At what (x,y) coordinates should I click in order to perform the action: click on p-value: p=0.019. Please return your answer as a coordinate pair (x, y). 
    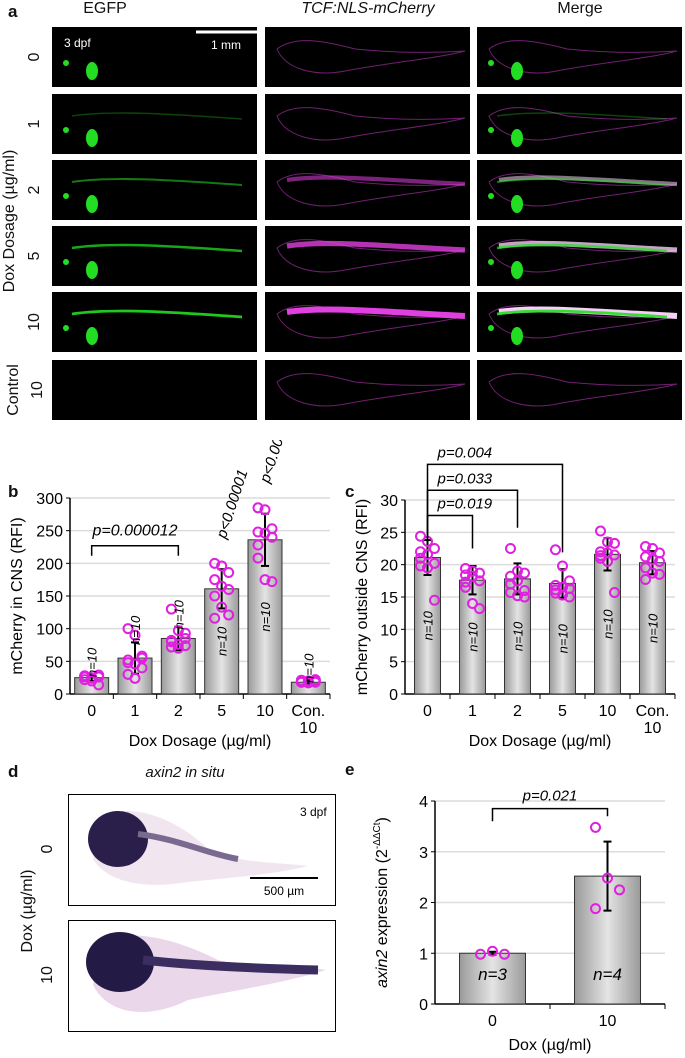
    Looking at the image, I should click on (465, 504).